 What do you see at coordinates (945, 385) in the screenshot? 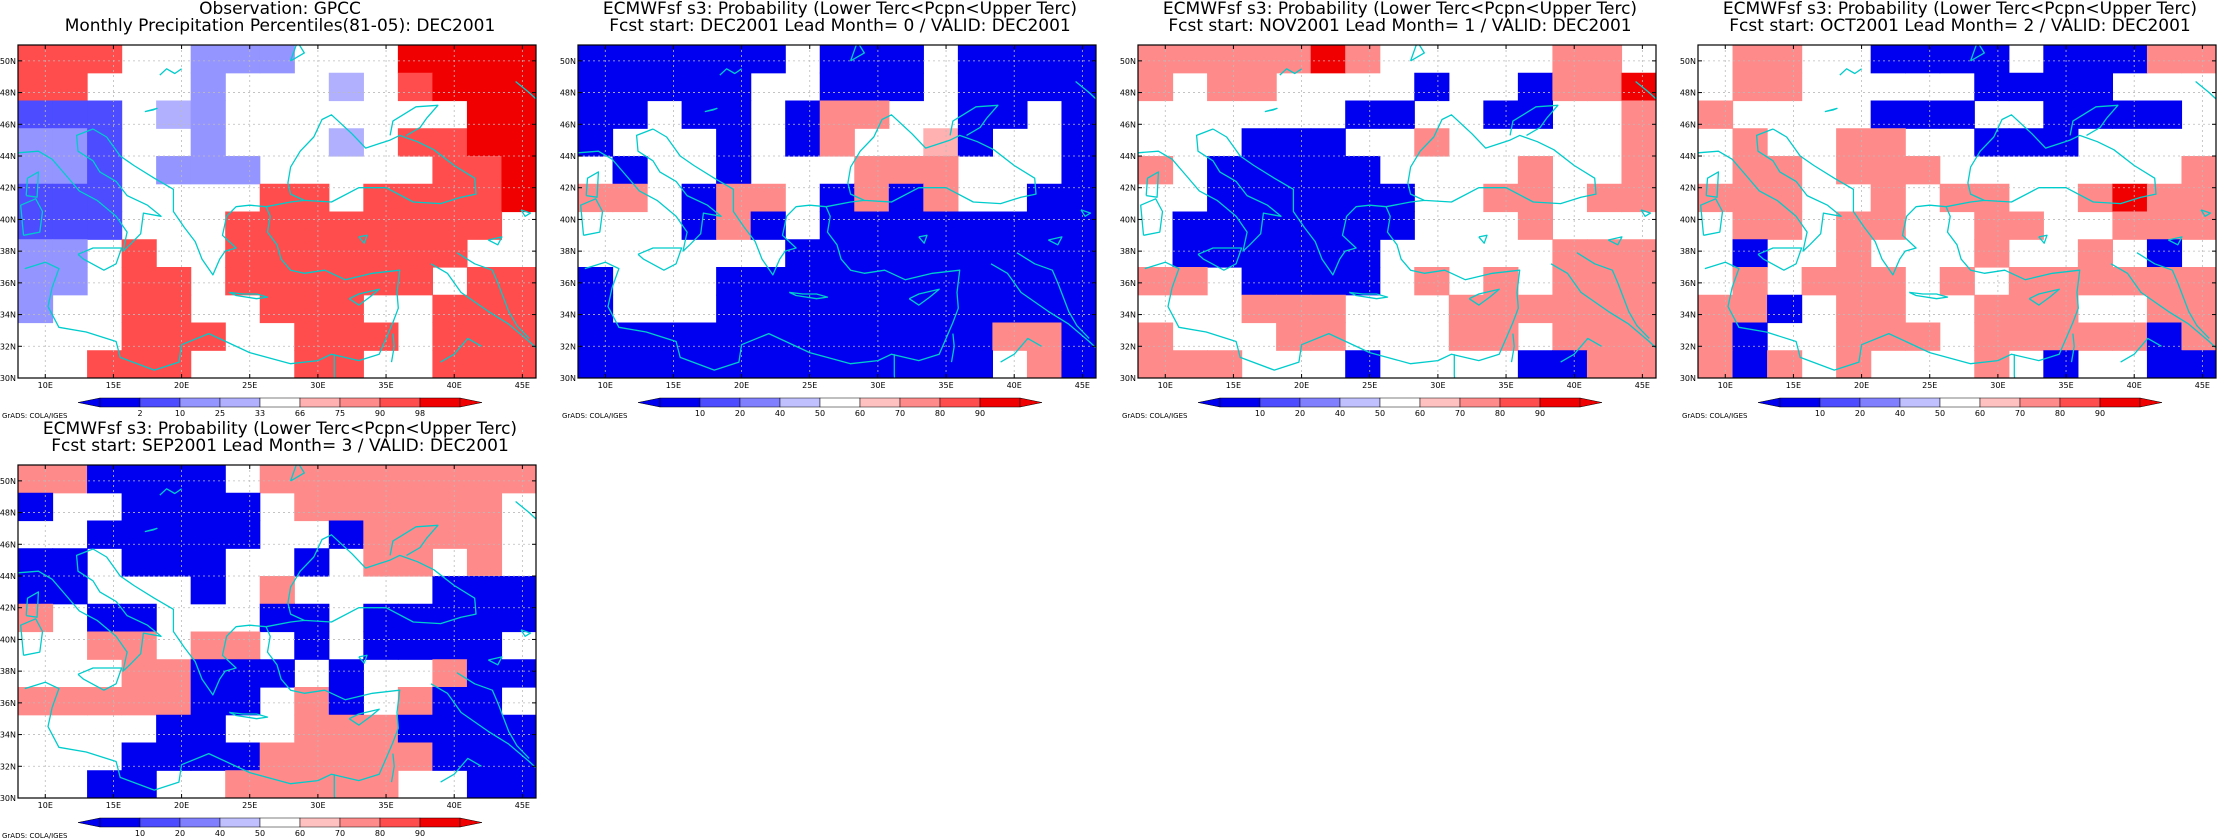
I see `lon-tick-label: 35E` at bounding box center [945, 385].